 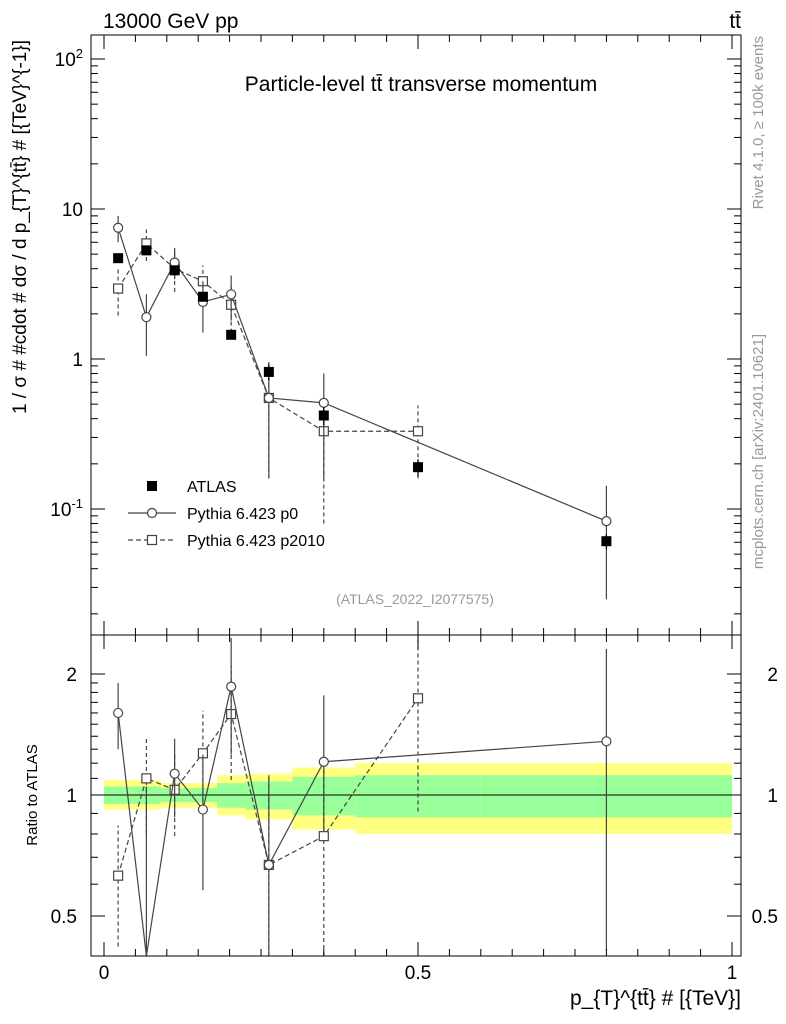 What do you see at coordinates (32, 794) in the screenshot?
I see `ratio-y-axis-label: Ratio to ATLAS` at bounding box center [32, 794].